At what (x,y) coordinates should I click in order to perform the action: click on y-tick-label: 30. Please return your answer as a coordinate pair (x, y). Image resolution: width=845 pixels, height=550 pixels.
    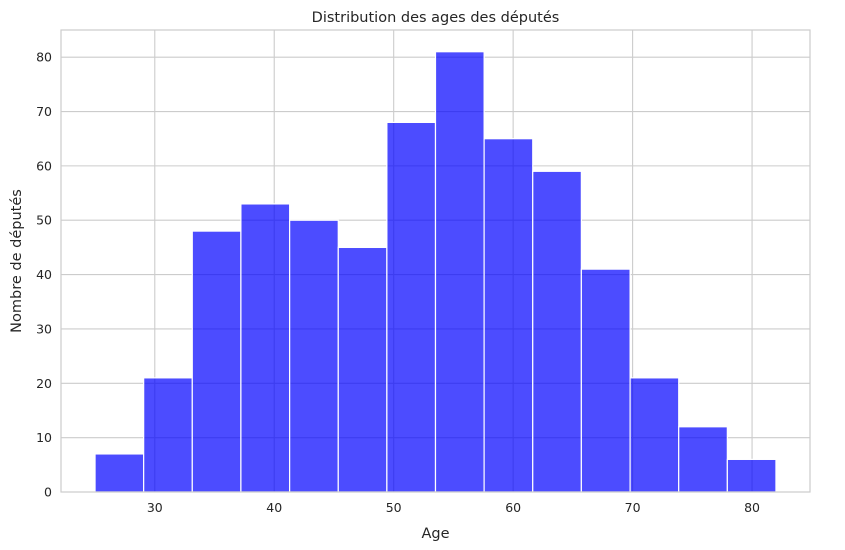
    Looking at the image, I should click on (44, 328).